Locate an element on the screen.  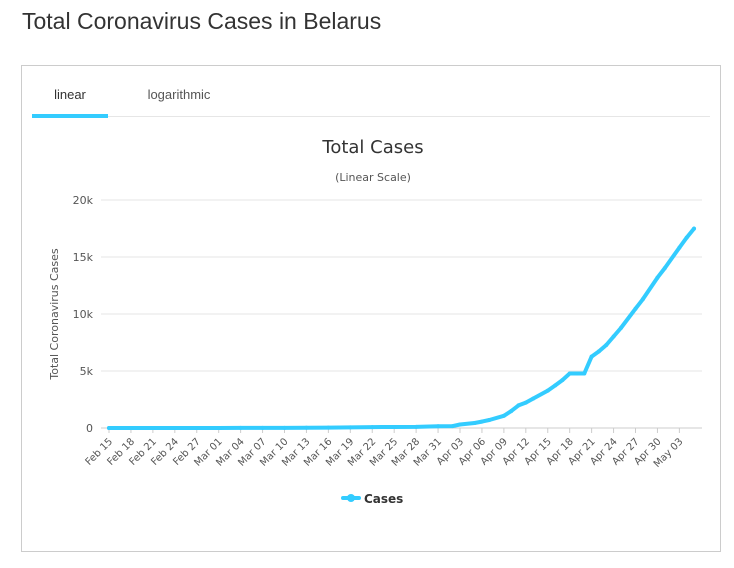
legend-cases-dot is located at coordinates (351, 498).